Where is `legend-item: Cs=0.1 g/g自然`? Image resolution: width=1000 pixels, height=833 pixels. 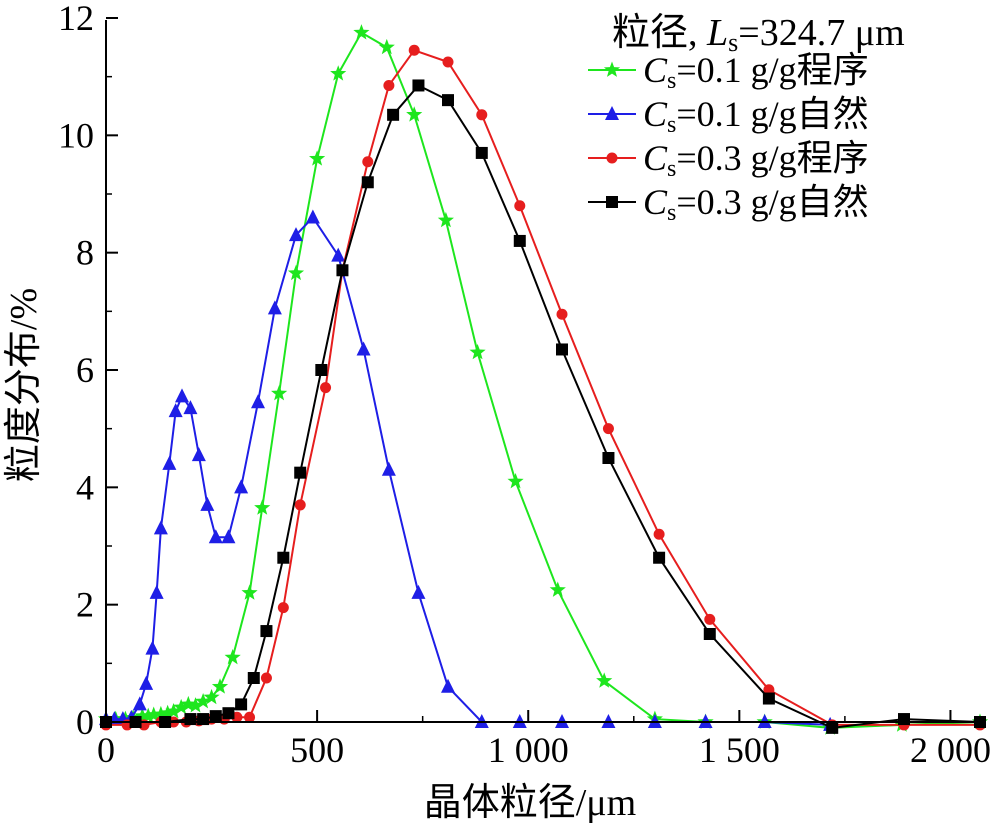 legend-item: Cs=0.1 g/g自然 is located at coordinates (728, 116).